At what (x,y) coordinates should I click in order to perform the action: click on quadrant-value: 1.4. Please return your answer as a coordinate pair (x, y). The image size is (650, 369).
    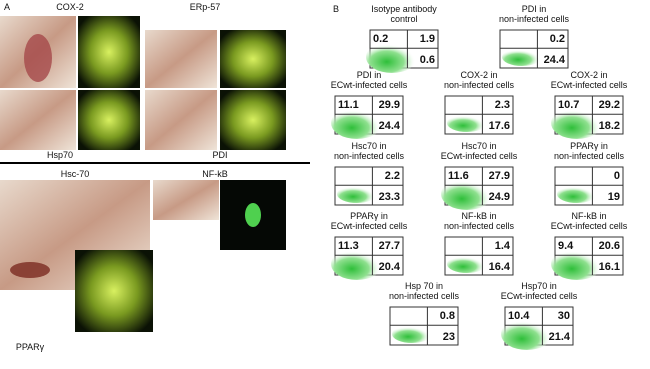
    Looking at the image, I should click on (503, 246).